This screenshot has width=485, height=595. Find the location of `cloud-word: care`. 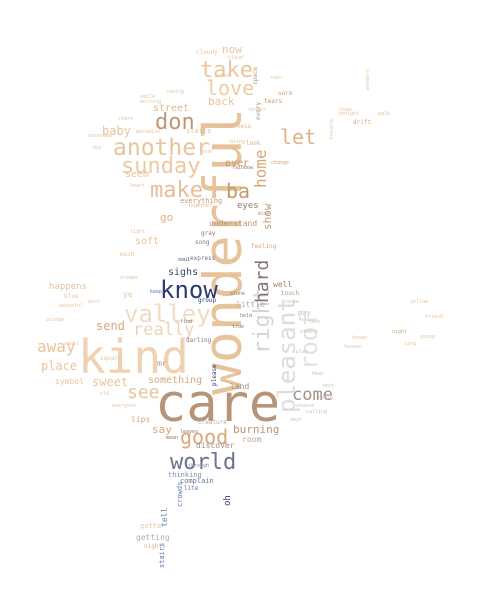

cloud-word: care is located at coordinates (218, 404).